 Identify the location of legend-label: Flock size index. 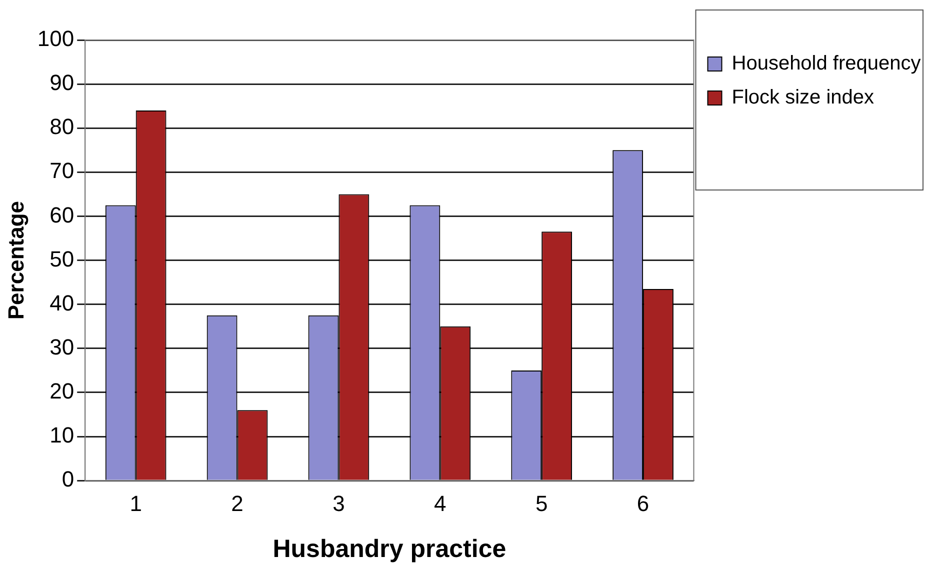
(803, 97).